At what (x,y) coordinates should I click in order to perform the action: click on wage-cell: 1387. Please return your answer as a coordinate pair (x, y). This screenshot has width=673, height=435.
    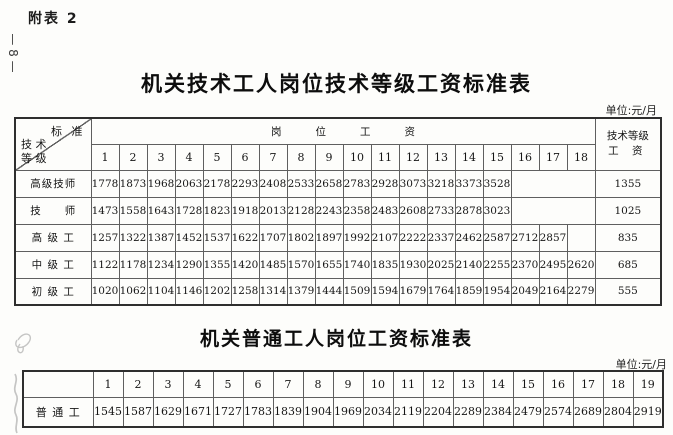
    Looking at the image, I should click on (161, 237).